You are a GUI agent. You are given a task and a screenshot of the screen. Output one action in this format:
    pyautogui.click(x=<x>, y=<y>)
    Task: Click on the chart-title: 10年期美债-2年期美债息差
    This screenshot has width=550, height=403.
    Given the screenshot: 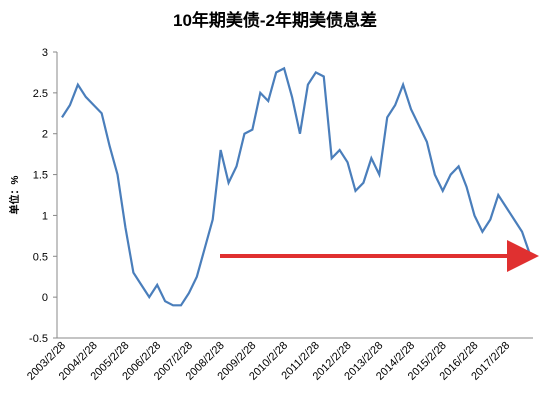 What is the action you would take?
    pyautogui.click(x=275, y=20)
    